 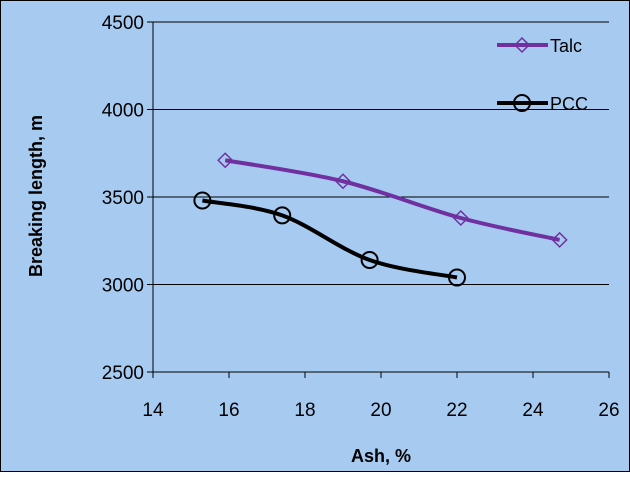 What do you see at coordinates (569, 104) in the screenshot?
I see `legend-label-pcc: PCC` at bounding box center [569, 104].